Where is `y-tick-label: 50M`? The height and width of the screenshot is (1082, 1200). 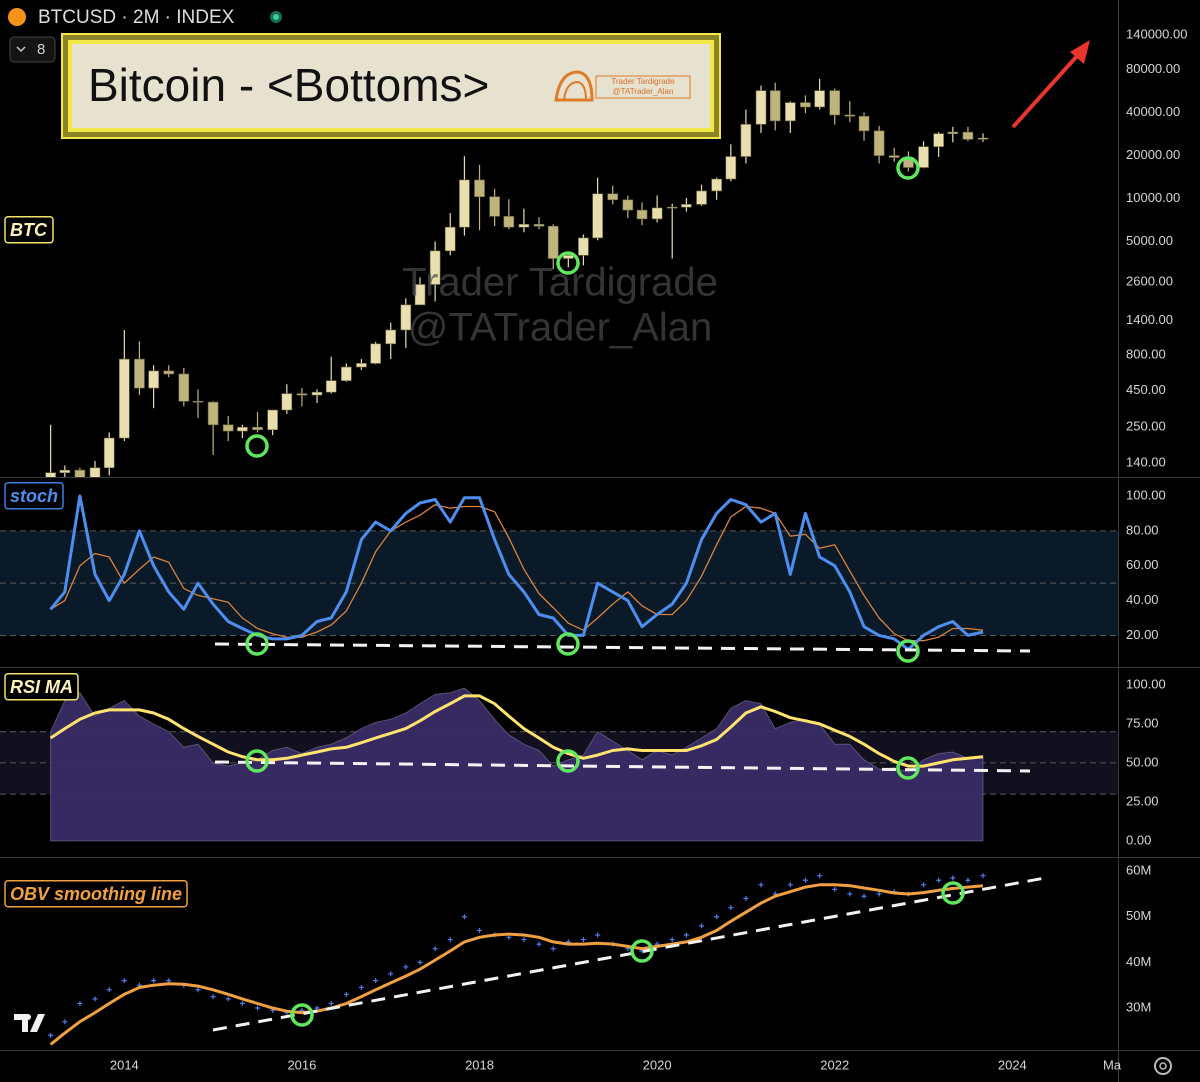
y-tick-label: 50M is located at coordinates (1138, 915).